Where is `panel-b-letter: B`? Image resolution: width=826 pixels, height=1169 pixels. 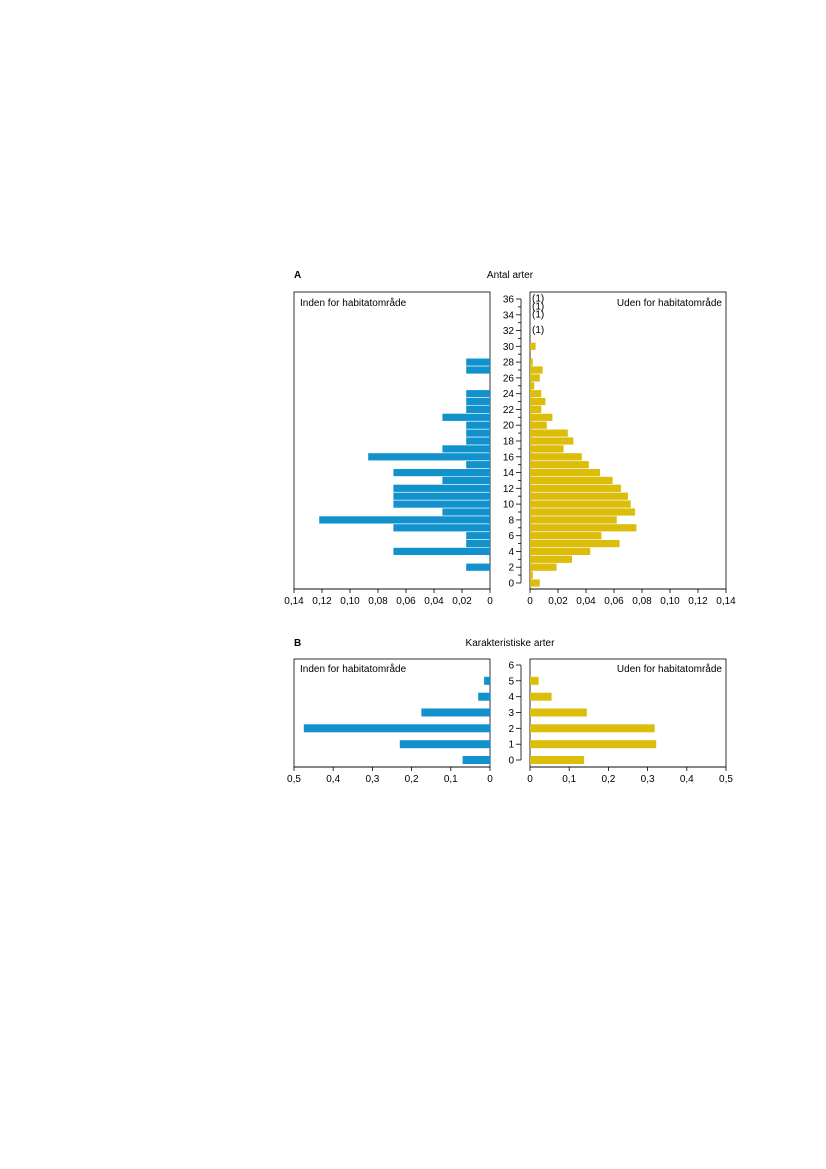
panel-b-letter: B is located at coordinates (297, 643).